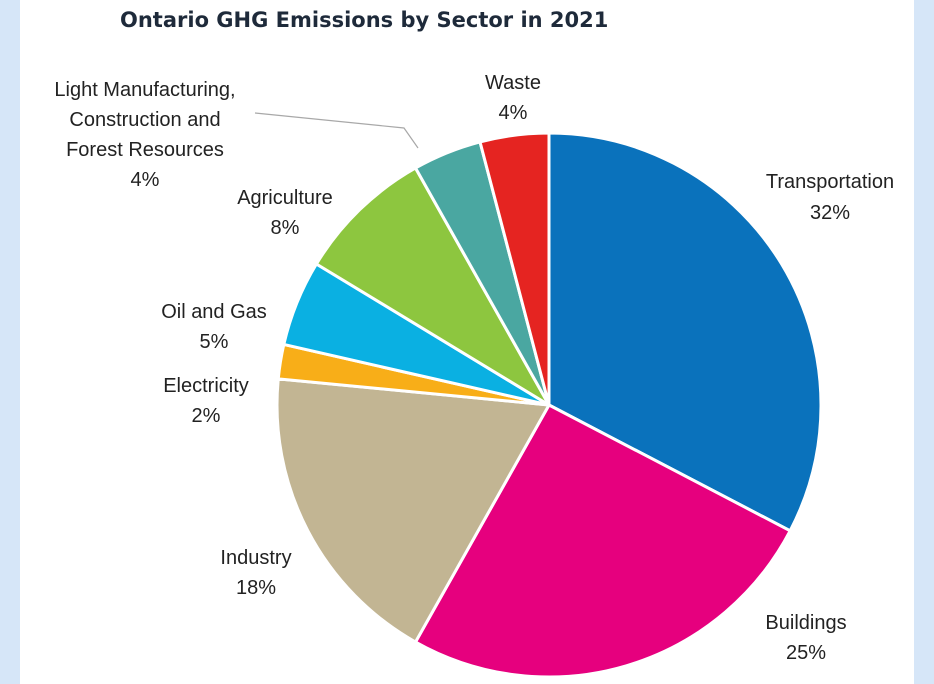  I want to click on slice-label-electricity: Electricity 2%, so click(206, 401).